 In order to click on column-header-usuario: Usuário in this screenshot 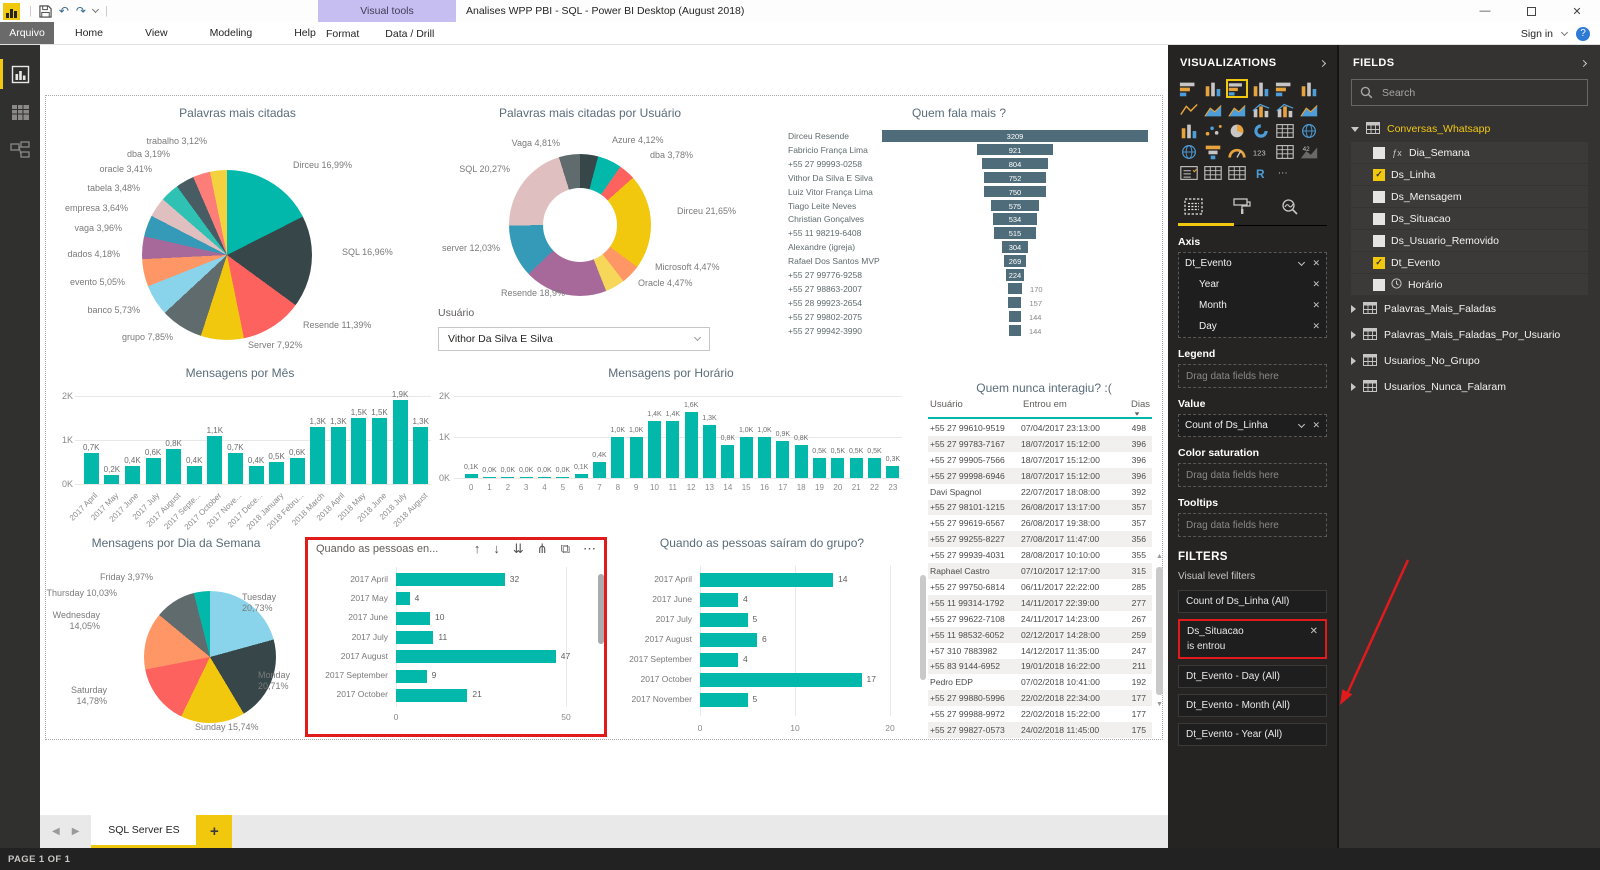, I will do `click(946, 404)`.